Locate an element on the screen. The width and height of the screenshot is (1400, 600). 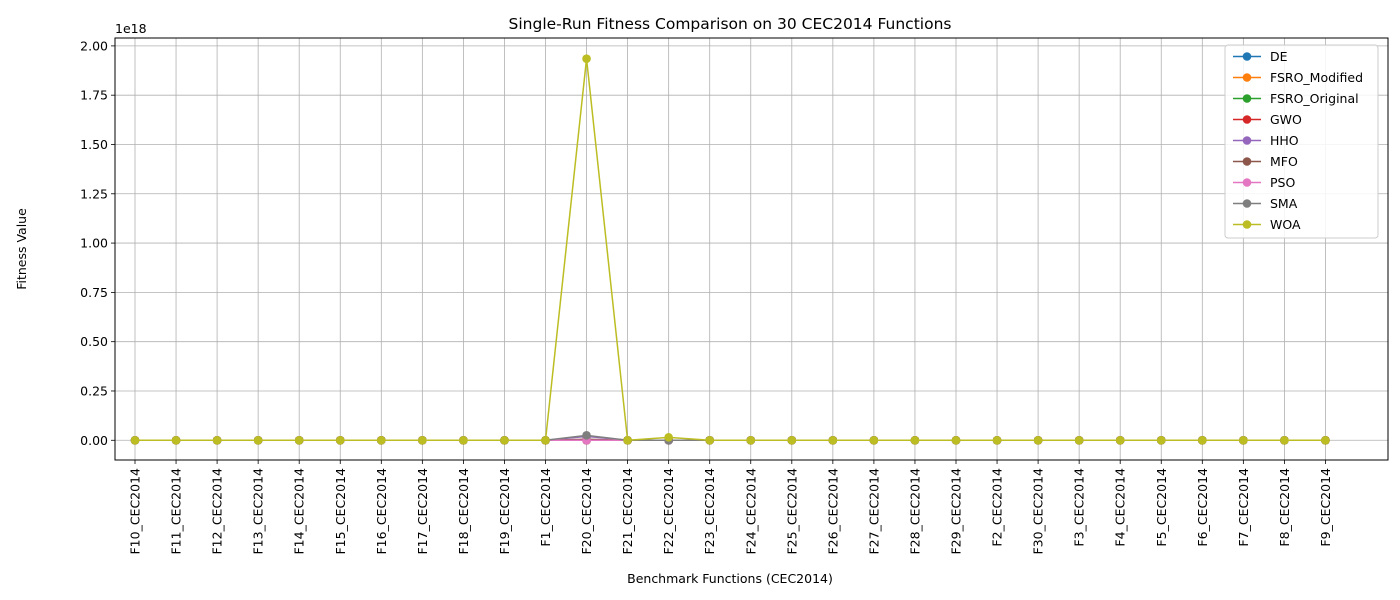
x-axis-title: Benchmark Functions (CEC2014) is located at coordinates (730, 578).